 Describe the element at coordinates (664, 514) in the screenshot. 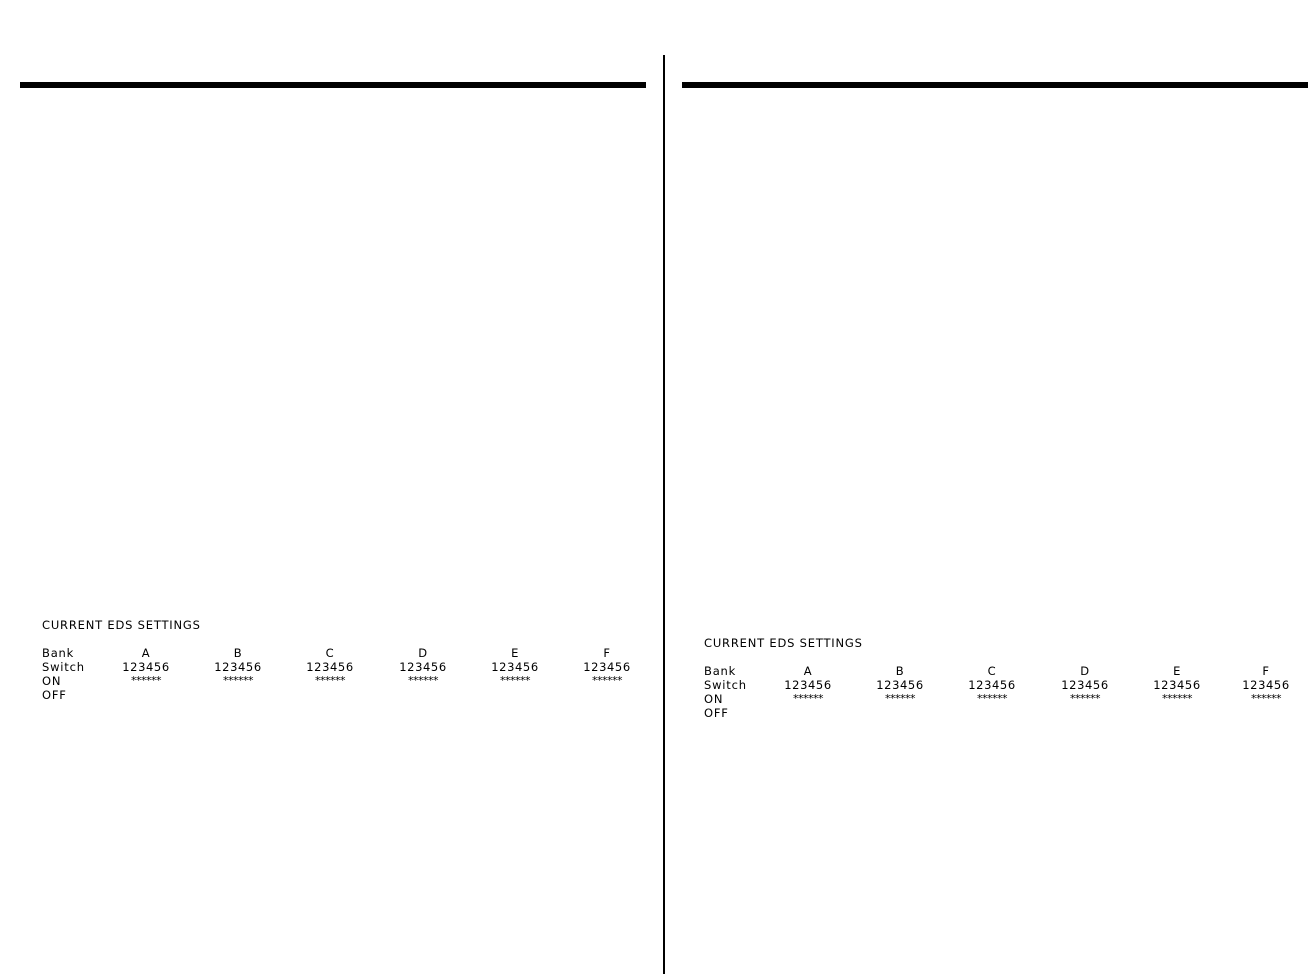

I see `page-divider` at that location.